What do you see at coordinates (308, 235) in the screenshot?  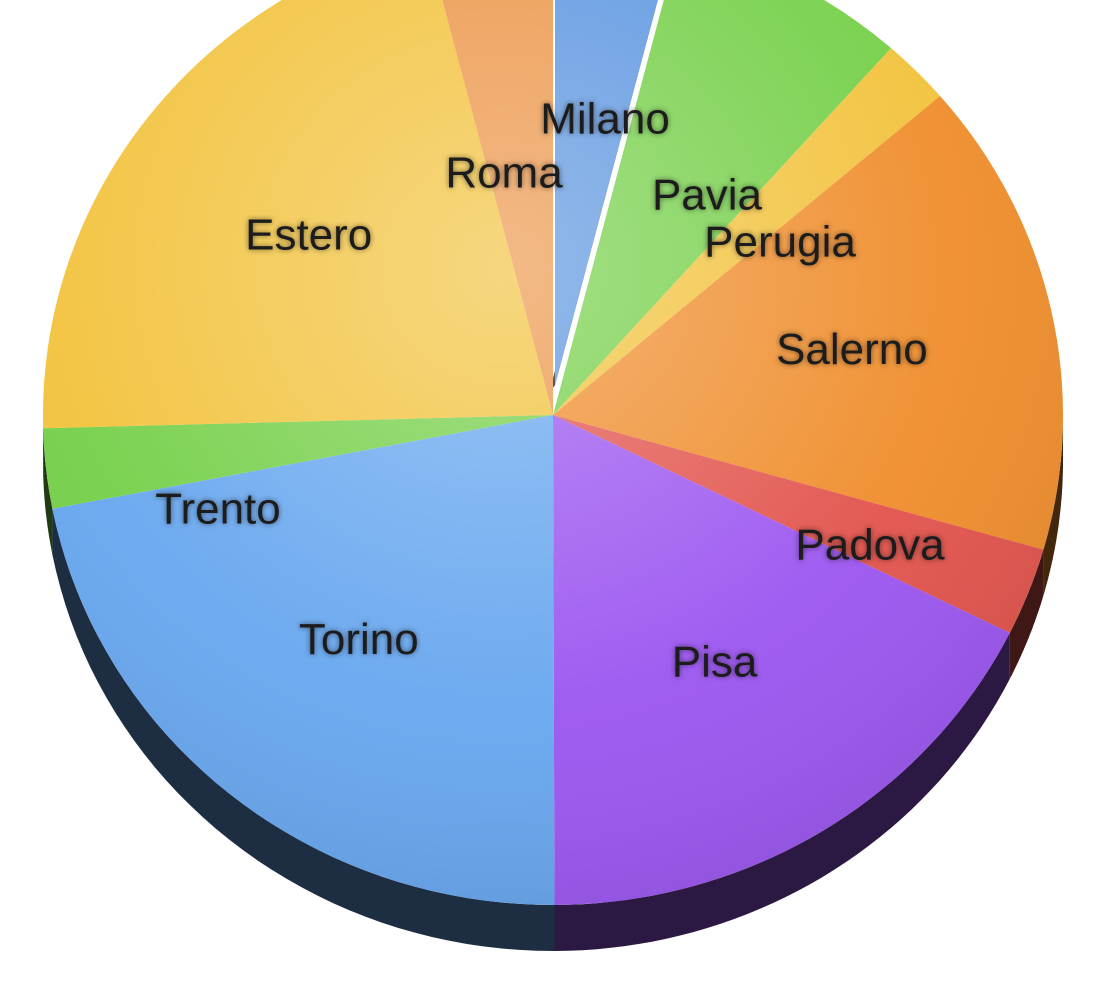 I see `pie-label-estero: Estero` at bounding box center [308, 235].